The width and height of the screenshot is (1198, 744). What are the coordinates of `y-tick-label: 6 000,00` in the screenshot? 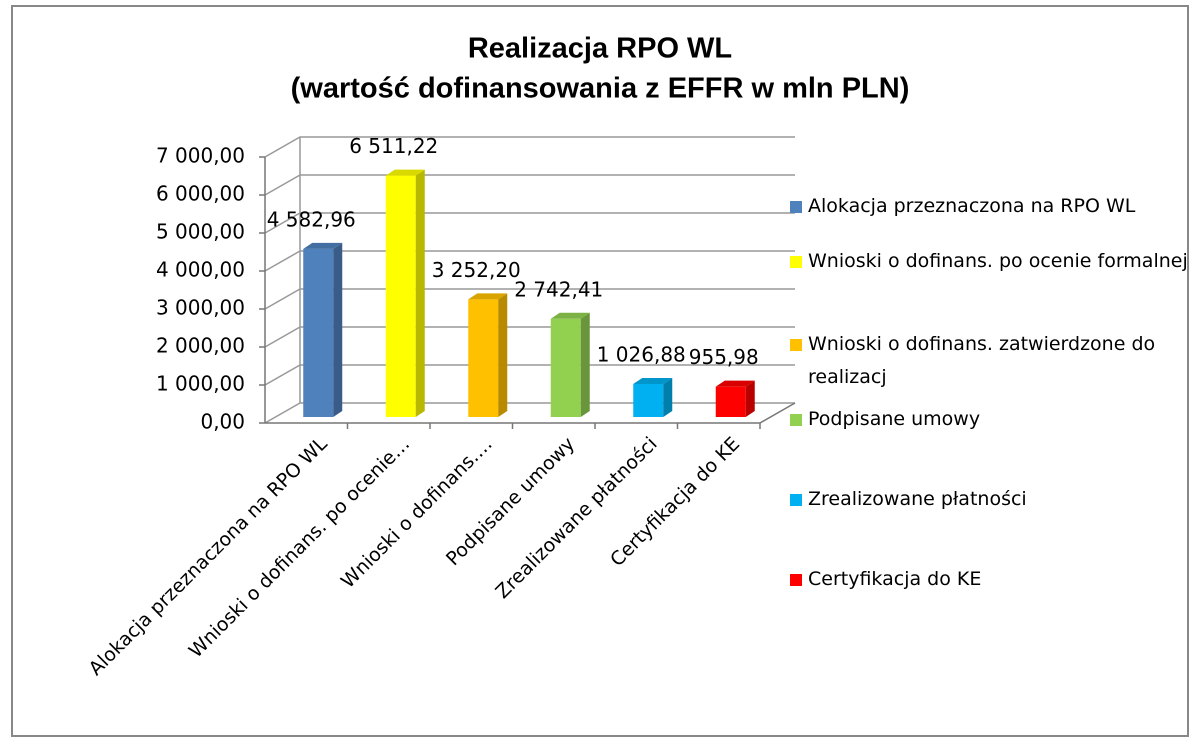 It's located at (200, 194).